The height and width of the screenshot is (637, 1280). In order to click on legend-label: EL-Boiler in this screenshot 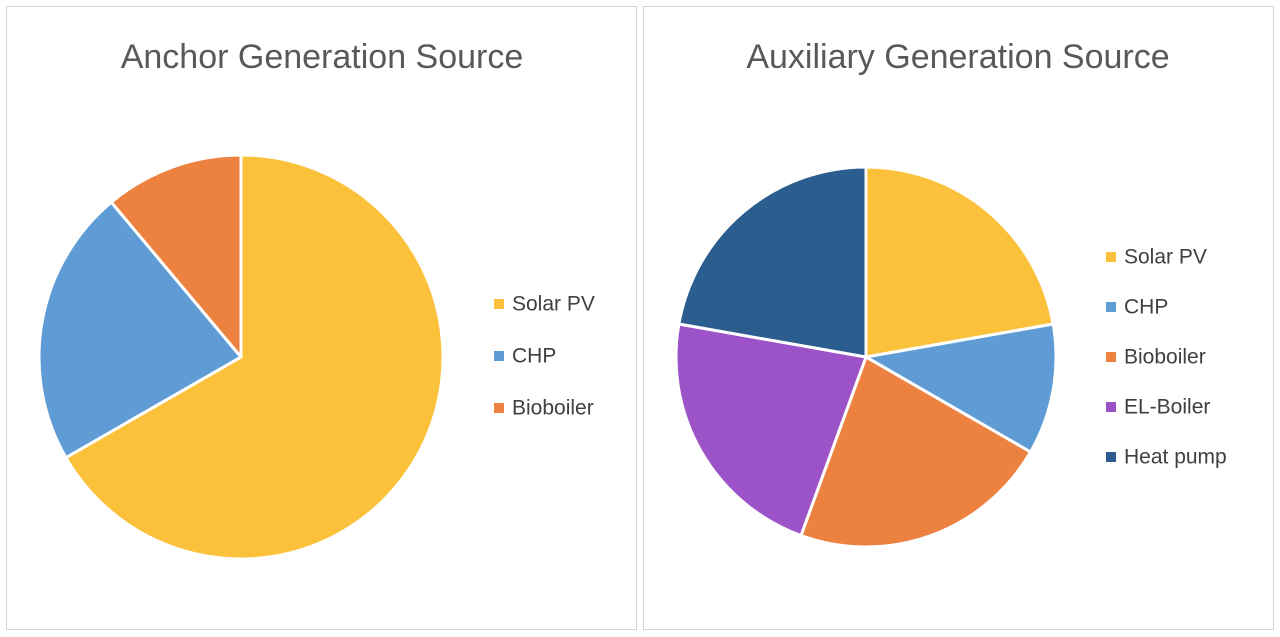, I will do `click(1167, 407)`.